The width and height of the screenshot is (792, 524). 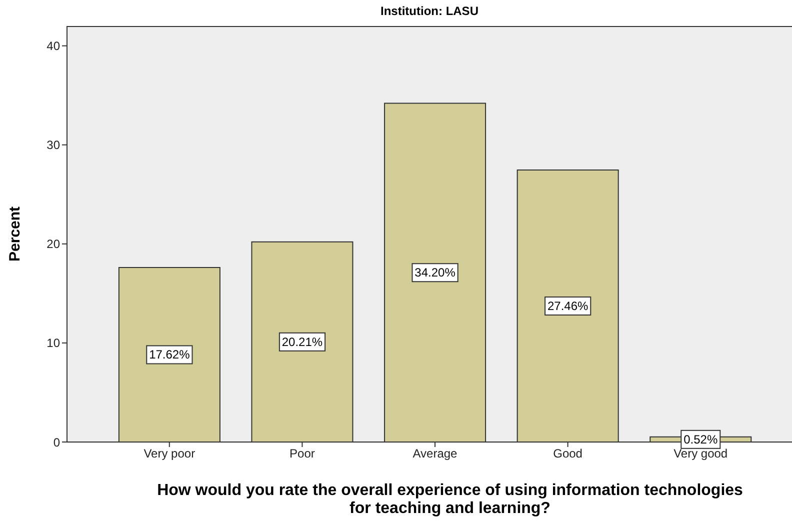 What do you see at coordinates (701, 453) in the screenshot?
I see `x-tick-label: Very good` at bounding box center [701, 453].